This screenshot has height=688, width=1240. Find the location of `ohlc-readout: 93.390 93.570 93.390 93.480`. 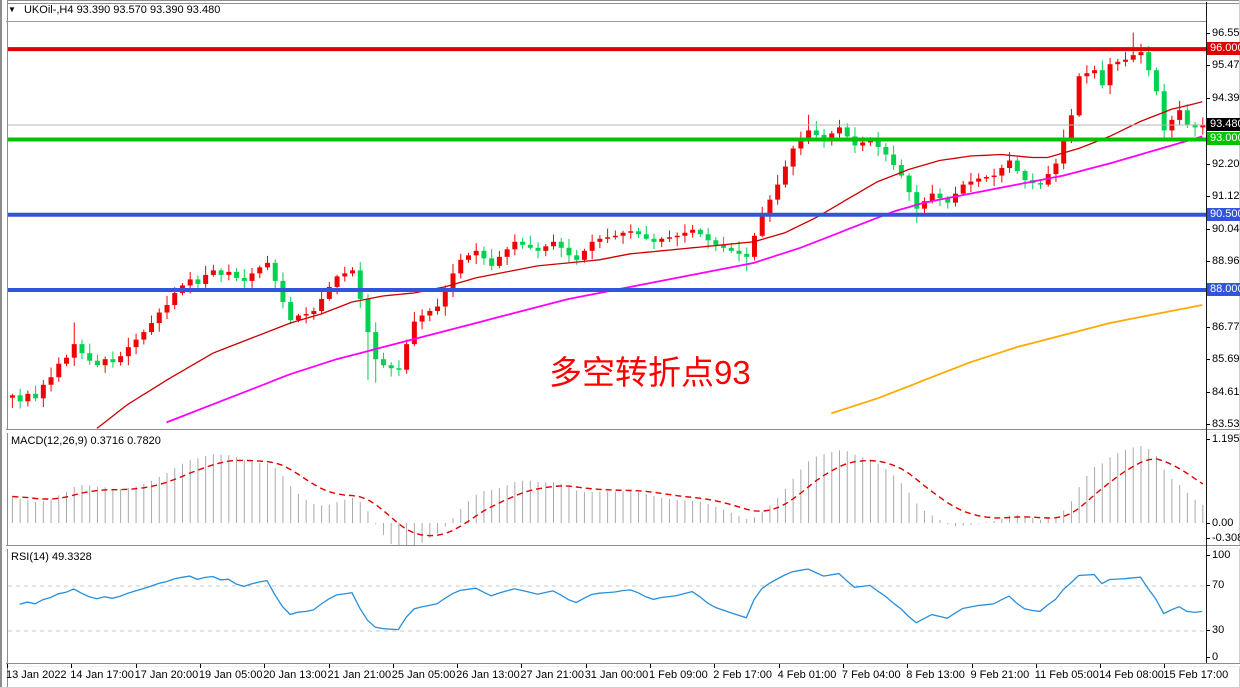

ohlc-readout: 93.390 93.570 93.390 93.480 is located at coordinates (148, 10).